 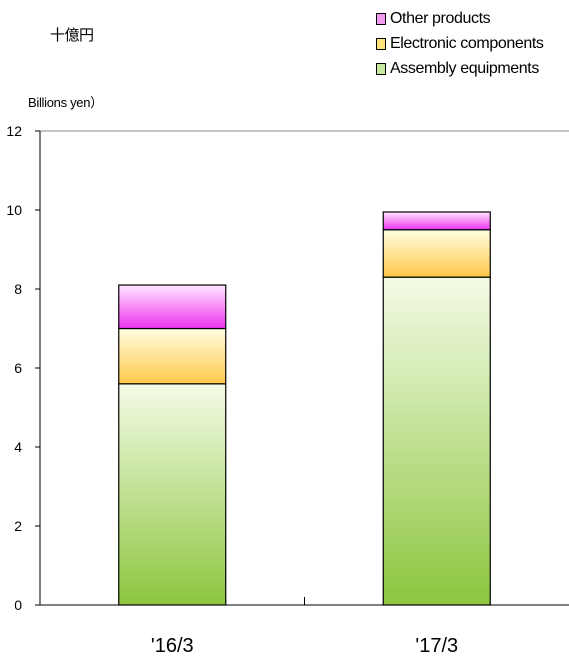 What do you see at coordinates (381, 18) in the screenshot?
I see `legend-swatch-other-products` at bounding box center [381, 18].